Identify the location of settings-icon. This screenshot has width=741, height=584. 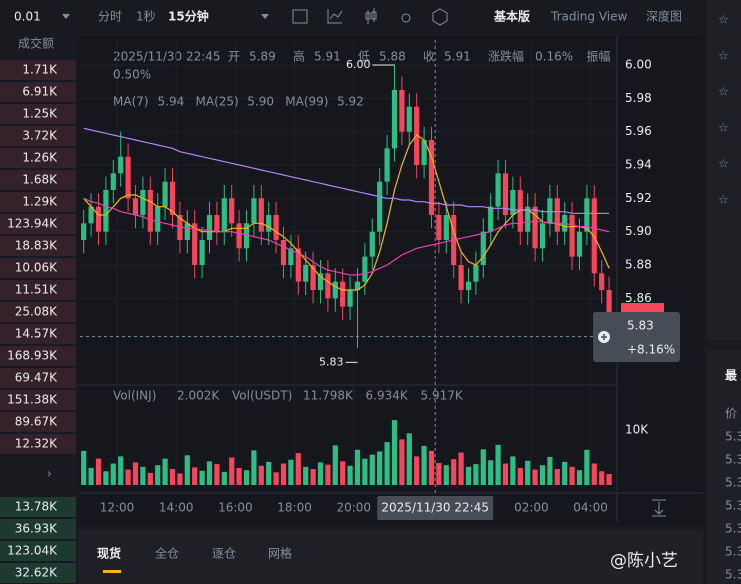
(406, 18).